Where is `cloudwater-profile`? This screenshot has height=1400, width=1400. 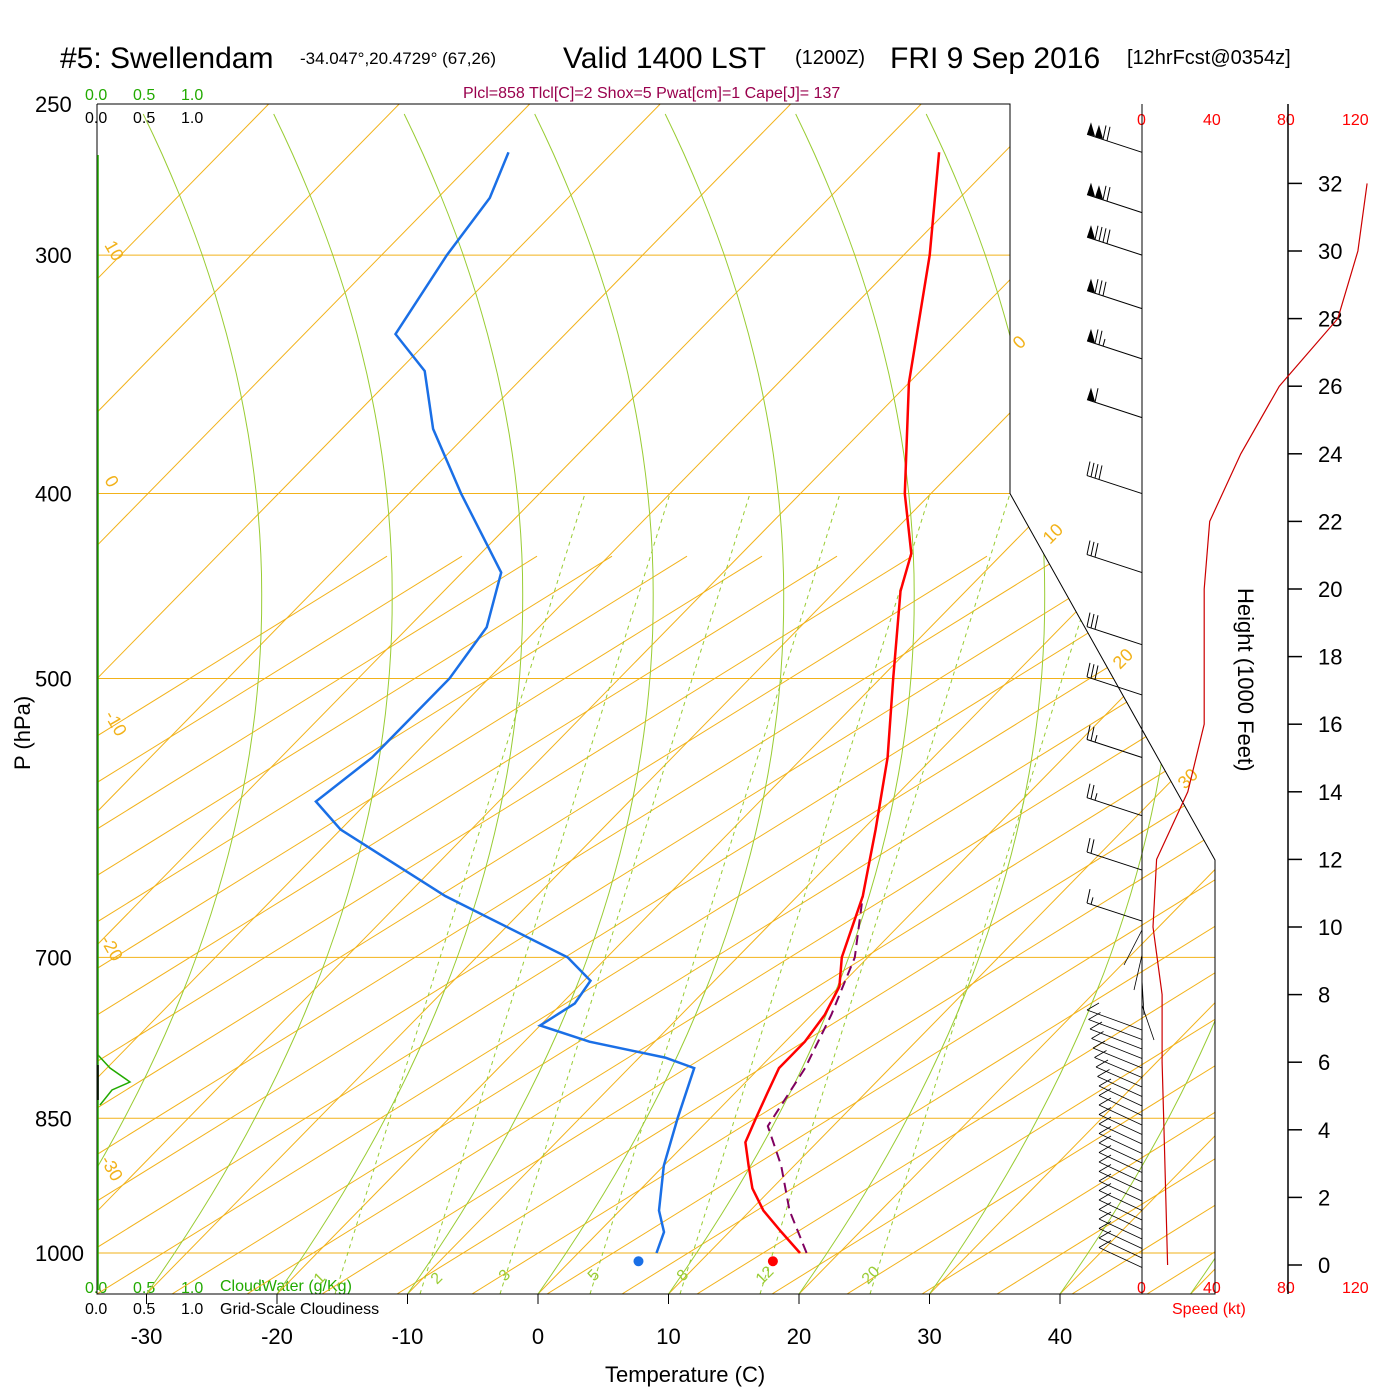
cloudwater-profile is located at coordinates (114, 722).